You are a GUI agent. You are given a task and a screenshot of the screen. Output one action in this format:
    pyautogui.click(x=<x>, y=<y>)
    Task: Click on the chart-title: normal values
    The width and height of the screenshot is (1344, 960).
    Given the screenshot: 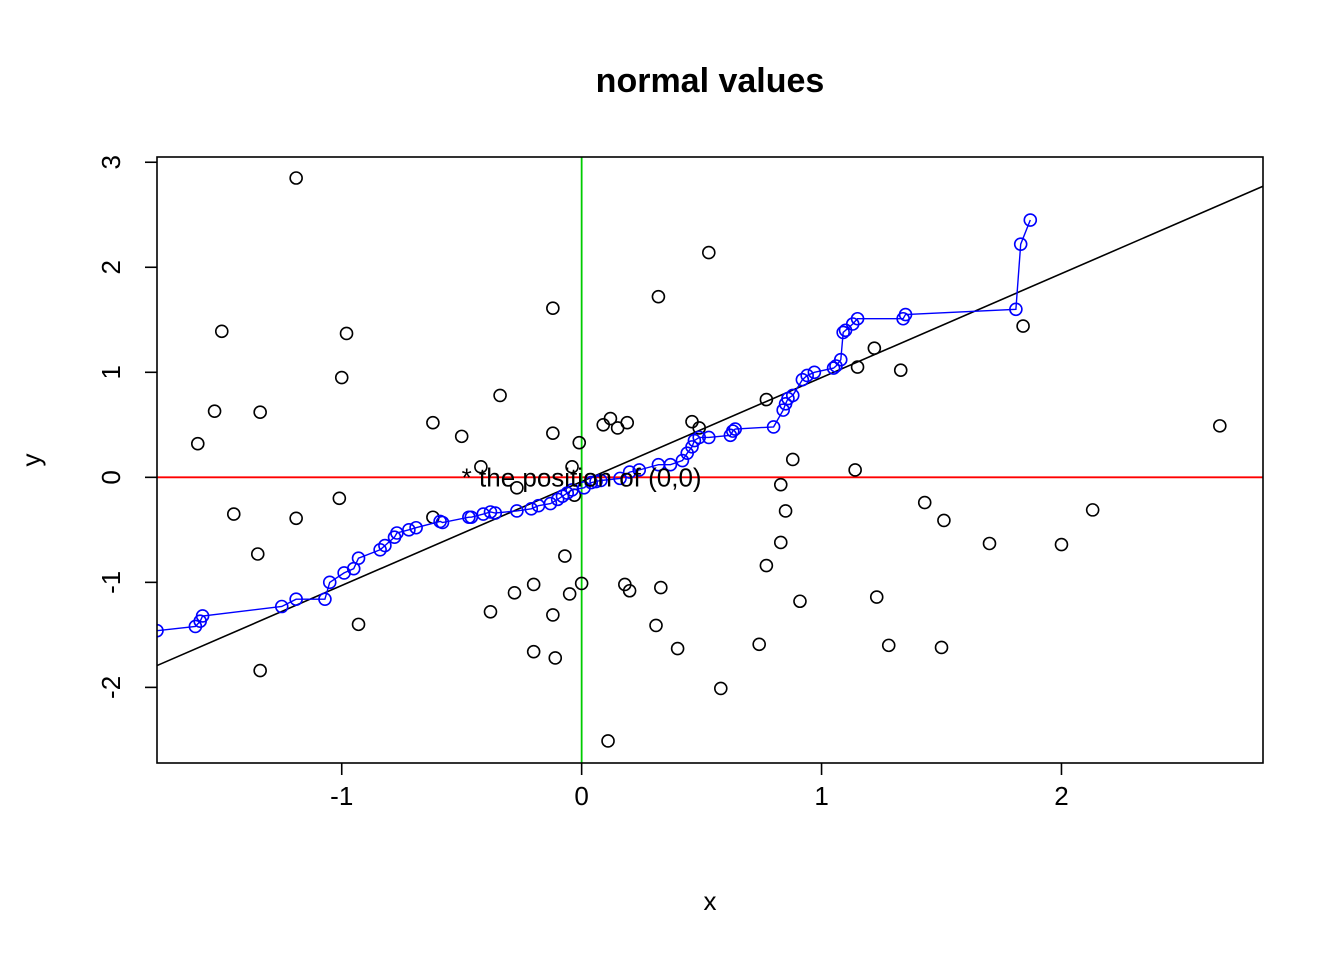 What is the action you would take?
    pyautogui.click(x=710, y=81)
    